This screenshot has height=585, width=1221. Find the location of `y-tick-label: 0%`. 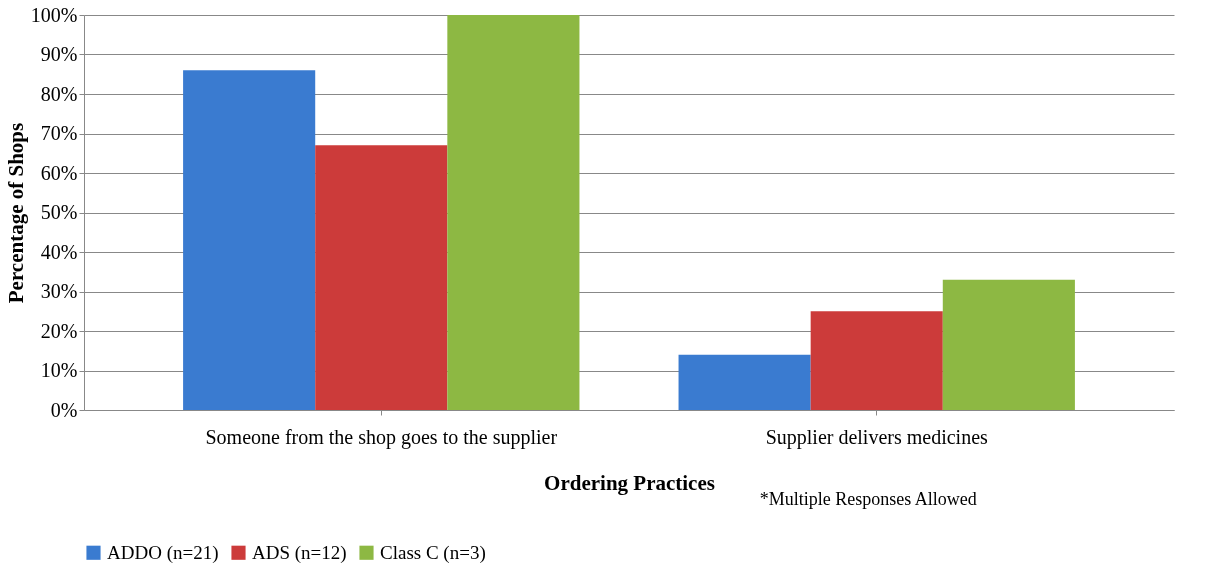

y-tick-label: 0% is located at coordinates (64, 409).